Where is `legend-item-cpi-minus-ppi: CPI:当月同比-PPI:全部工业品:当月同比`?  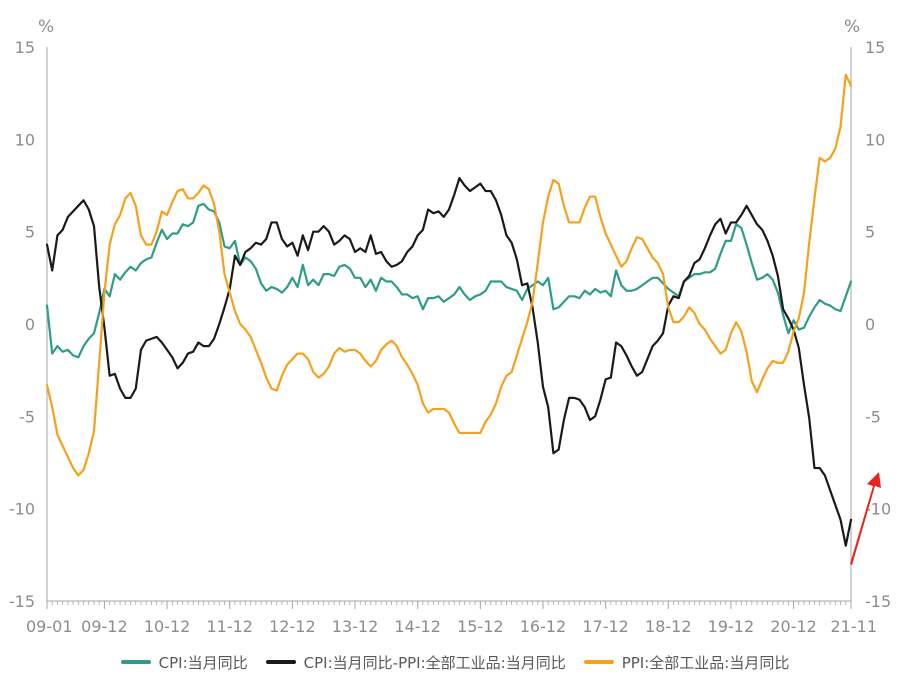
legend-item-cpi-minus-ppi: CPI:当月同比-PPI:全部工业品:当月同比 is located at coordinates (415, 662).